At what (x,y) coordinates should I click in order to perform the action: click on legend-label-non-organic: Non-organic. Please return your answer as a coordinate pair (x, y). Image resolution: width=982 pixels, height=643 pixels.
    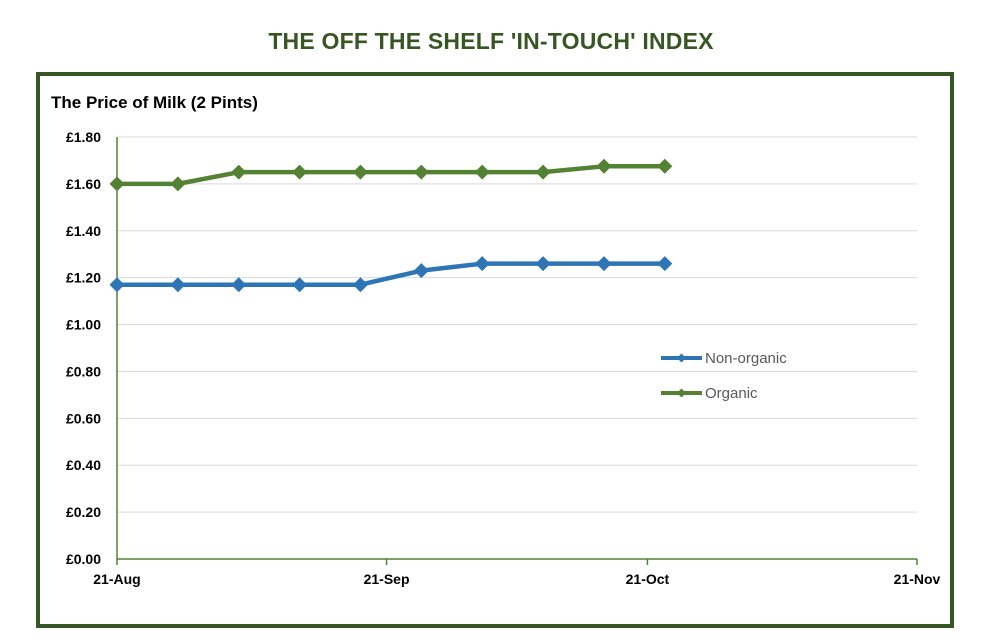
    Looking at the image, I should click on (746, 358).